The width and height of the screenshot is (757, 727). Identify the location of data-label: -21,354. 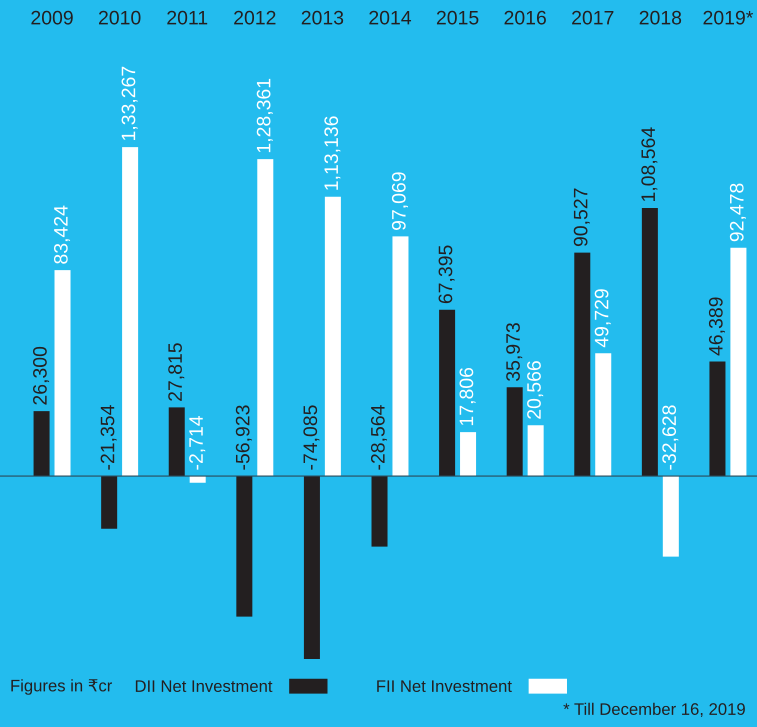
(108, 437).